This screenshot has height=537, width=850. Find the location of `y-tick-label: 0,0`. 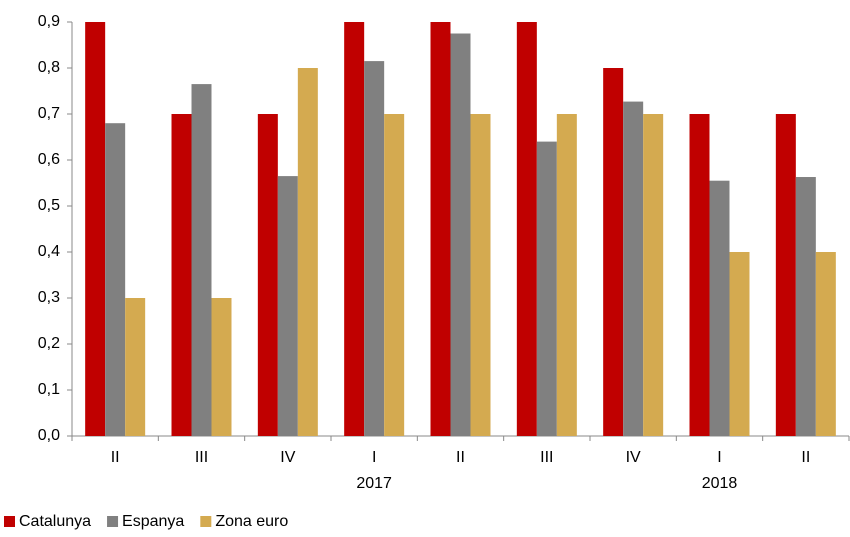

y-tick-label: 0,0 is located at coordinates (49, 435).